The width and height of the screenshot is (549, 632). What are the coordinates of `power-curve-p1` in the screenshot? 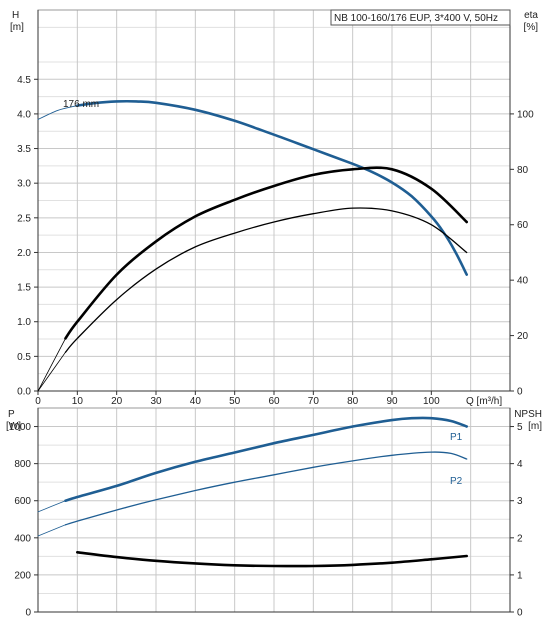 It's located at (266, 459).